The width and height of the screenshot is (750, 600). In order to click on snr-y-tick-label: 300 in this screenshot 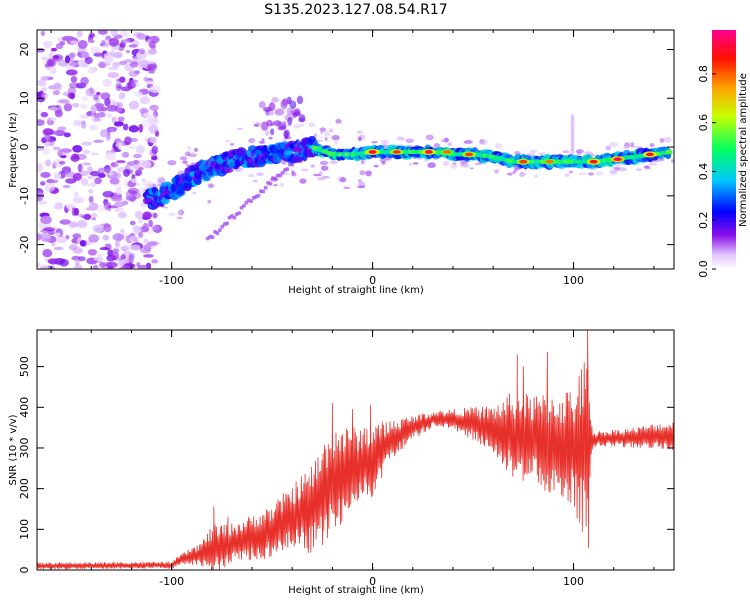, I will do `click(24, 447)`.